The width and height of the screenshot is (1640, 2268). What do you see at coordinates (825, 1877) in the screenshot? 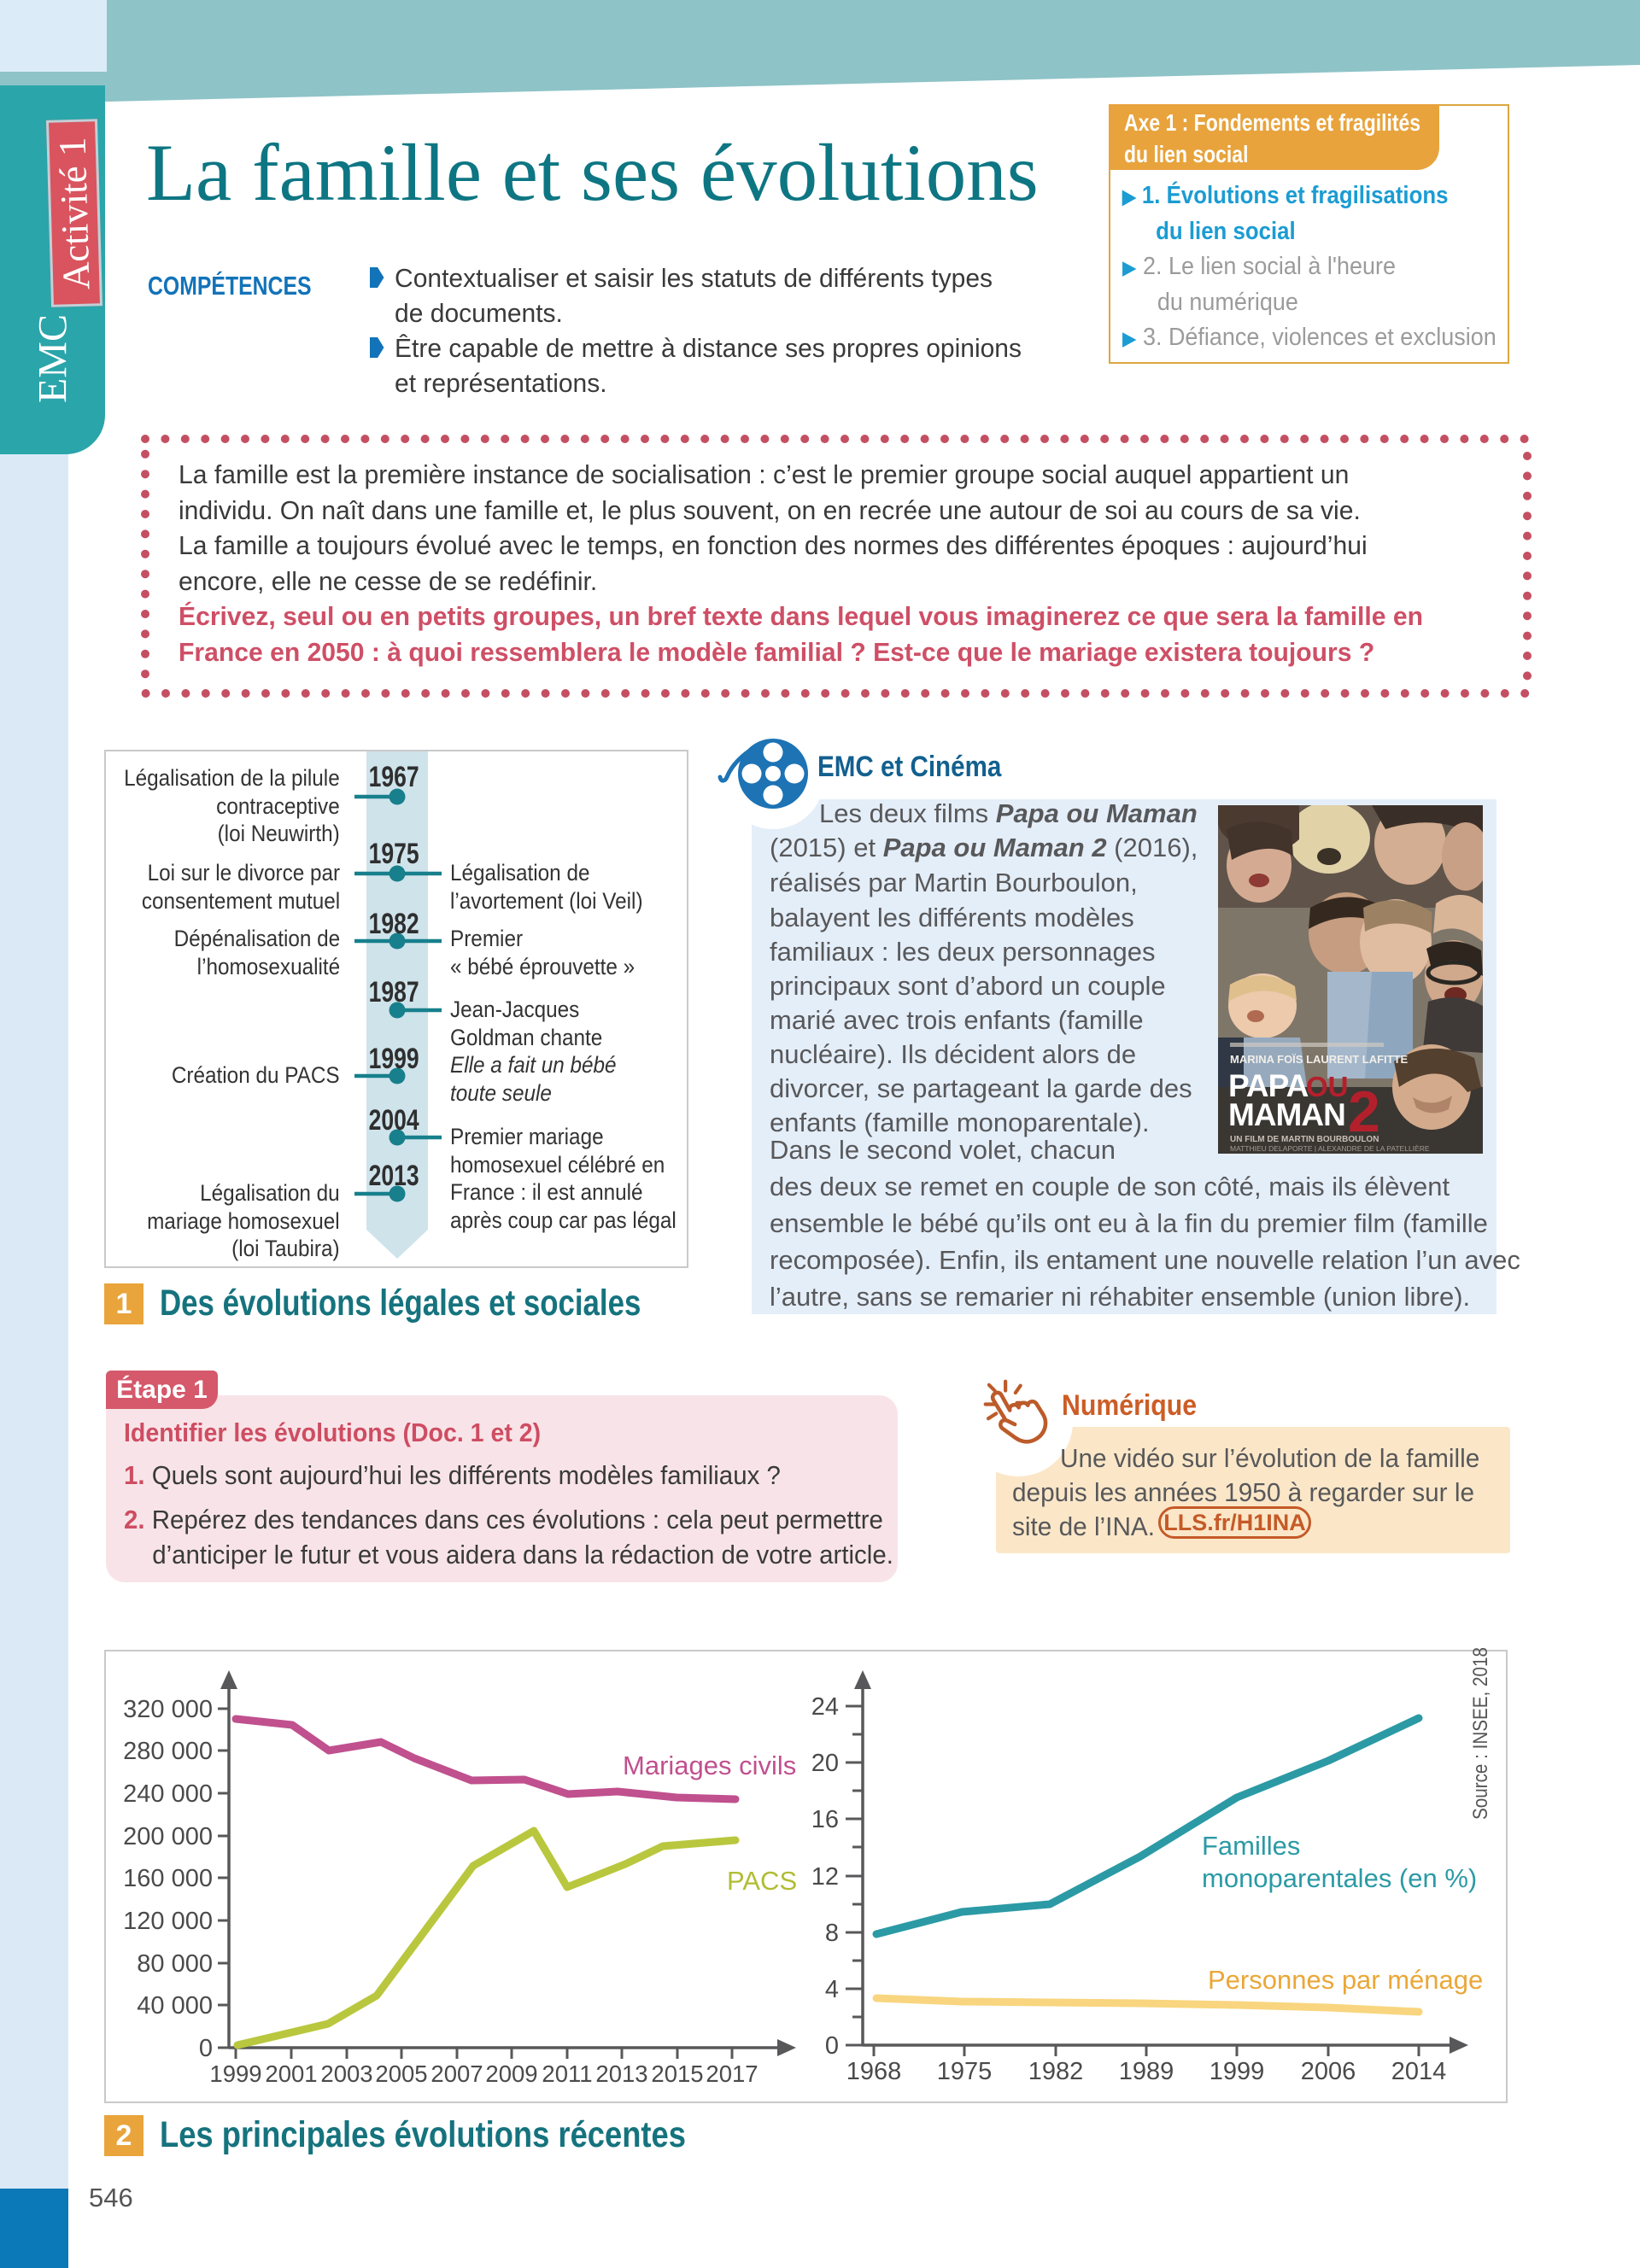
I see `svg-text: 12` at bounding box center [825, 1877].